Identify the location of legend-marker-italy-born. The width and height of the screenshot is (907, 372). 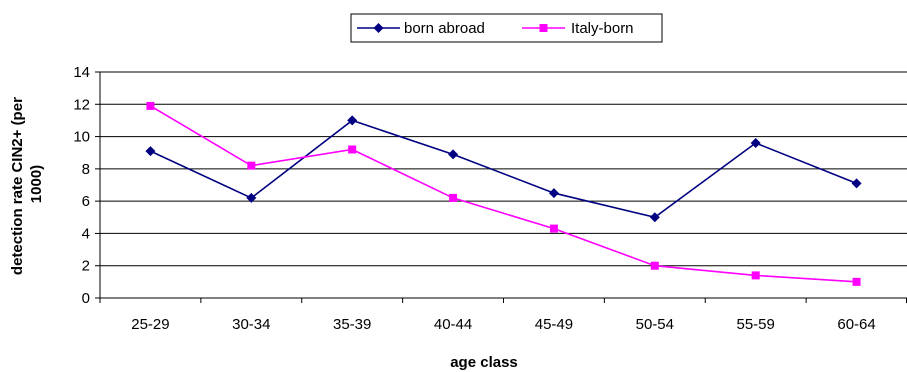
(543, 28).